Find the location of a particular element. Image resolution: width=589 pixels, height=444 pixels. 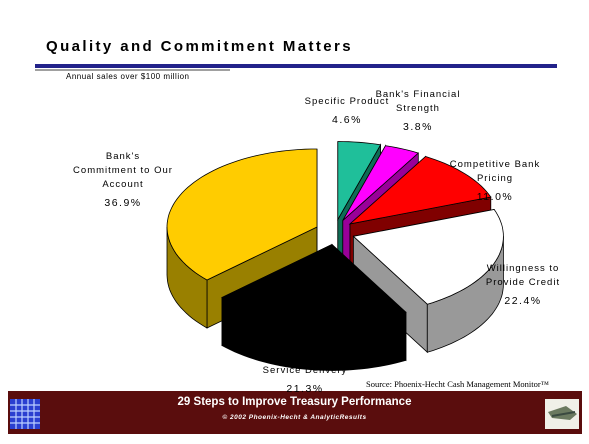

slice-label: Bank's Financial Strength 3.8% is located at coordinates (418, 111).